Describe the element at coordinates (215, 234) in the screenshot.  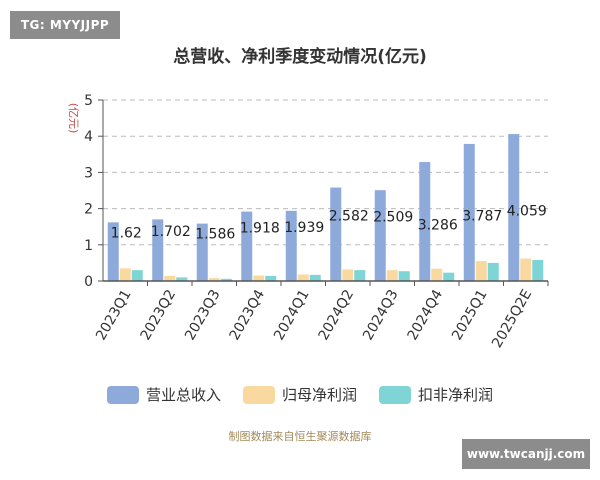
I see `data-label-revenue: 1.586` at that location.